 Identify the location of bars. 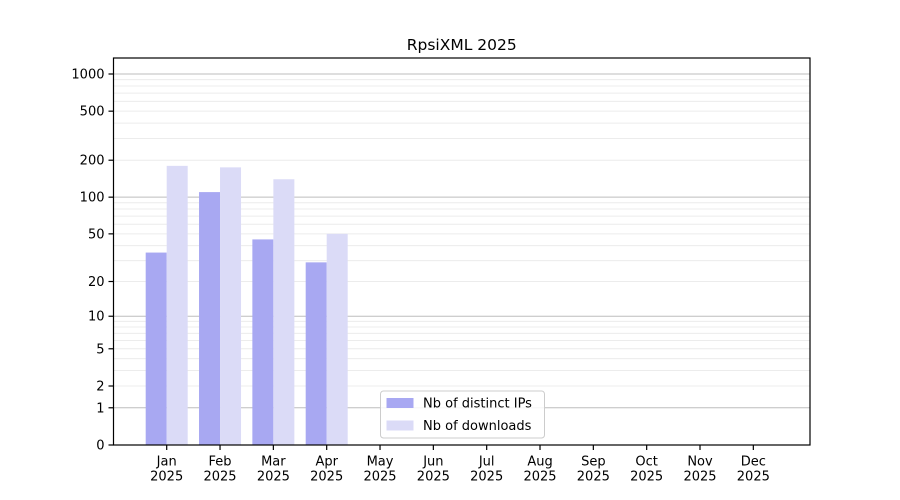
(246, 305).